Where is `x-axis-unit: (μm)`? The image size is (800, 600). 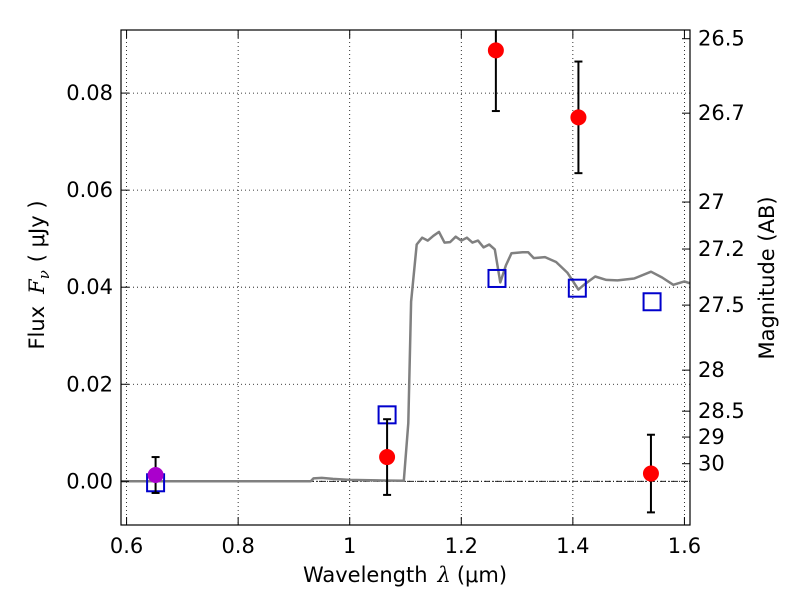
x-axis-unit: (μm) is located at coordinates (482, 575).